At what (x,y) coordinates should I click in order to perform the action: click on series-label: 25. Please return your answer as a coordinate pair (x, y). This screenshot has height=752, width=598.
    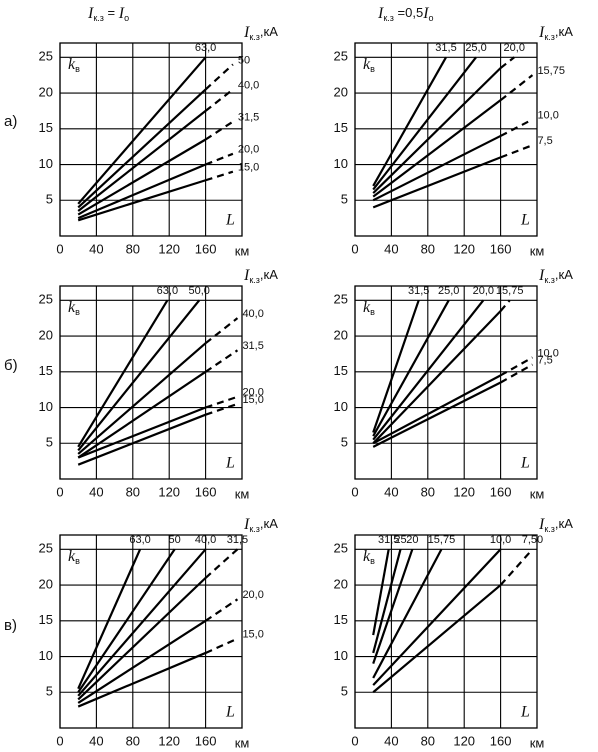
    Looking at the image, I should click on (400, 540).